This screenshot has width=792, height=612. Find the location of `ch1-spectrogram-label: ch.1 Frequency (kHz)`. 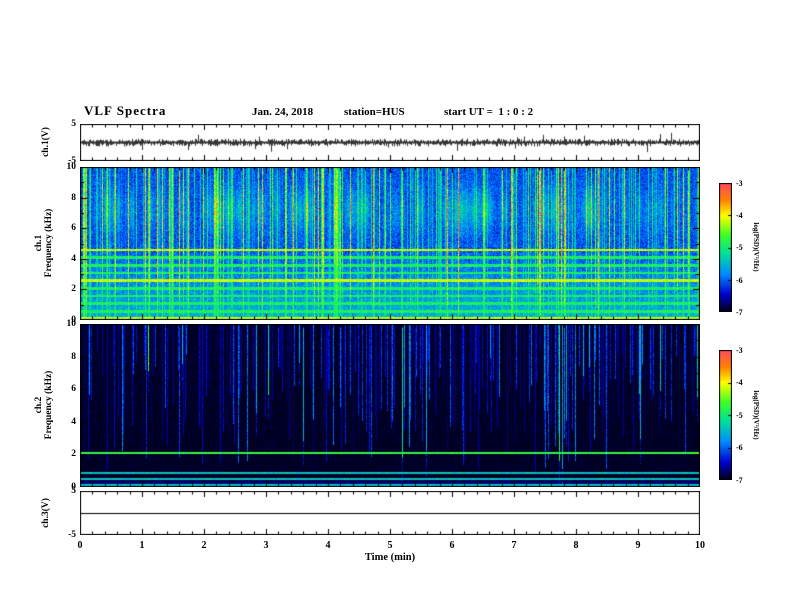

ch1-spectrogram-label: ch.1 Frequency (kHz) is located at coordinates (44, 243).